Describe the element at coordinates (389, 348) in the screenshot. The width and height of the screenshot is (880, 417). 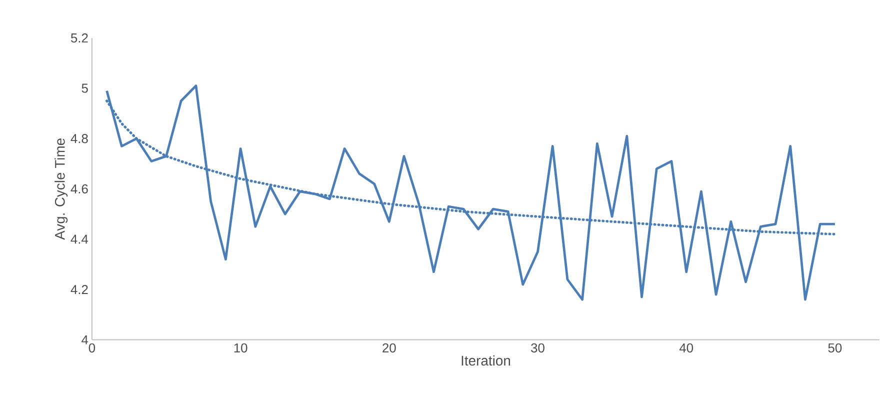
I see `x-tick-label: 20` at that location.